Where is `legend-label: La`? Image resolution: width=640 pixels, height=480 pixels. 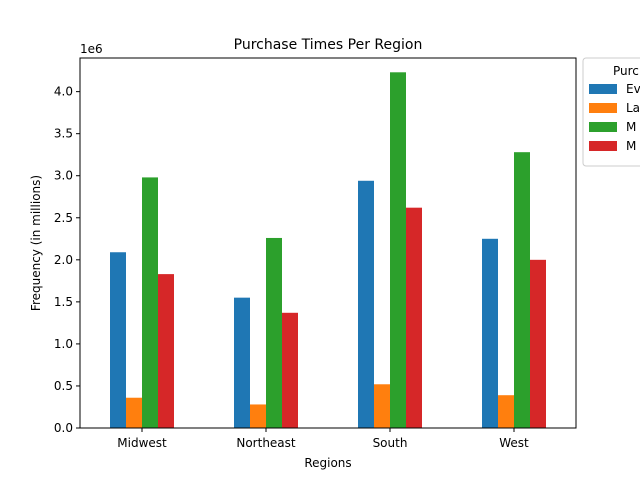
legend-label: La is located at coordinates (633, 108).